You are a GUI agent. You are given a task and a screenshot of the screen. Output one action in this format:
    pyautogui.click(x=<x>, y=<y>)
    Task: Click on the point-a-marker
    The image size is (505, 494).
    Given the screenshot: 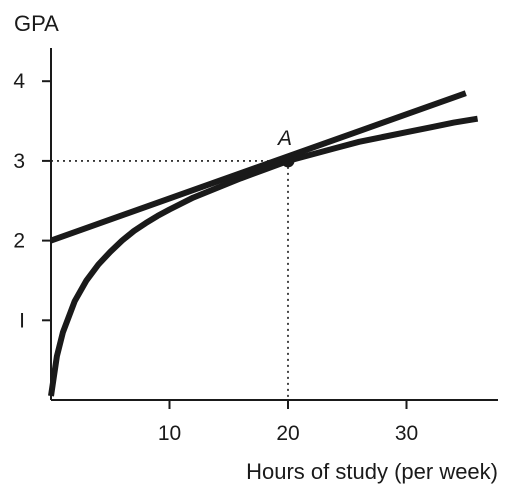 What is the action you would take?
    pyautogui.click(x=288, y=161)
    